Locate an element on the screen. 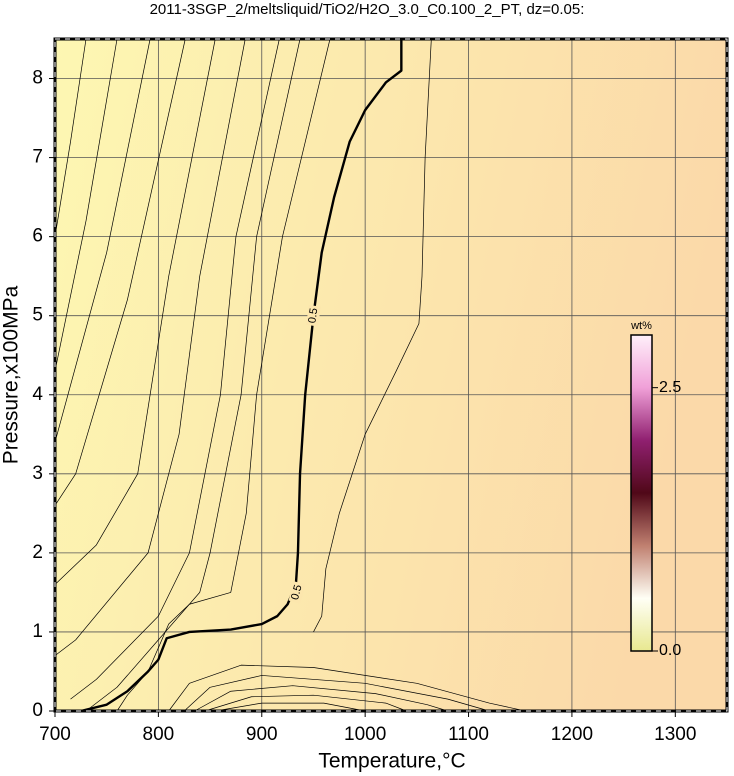 Image resolution: width=734 pixels, height=776 pixels. x-tick-label: 1100 is located at coordinates (468, 734).